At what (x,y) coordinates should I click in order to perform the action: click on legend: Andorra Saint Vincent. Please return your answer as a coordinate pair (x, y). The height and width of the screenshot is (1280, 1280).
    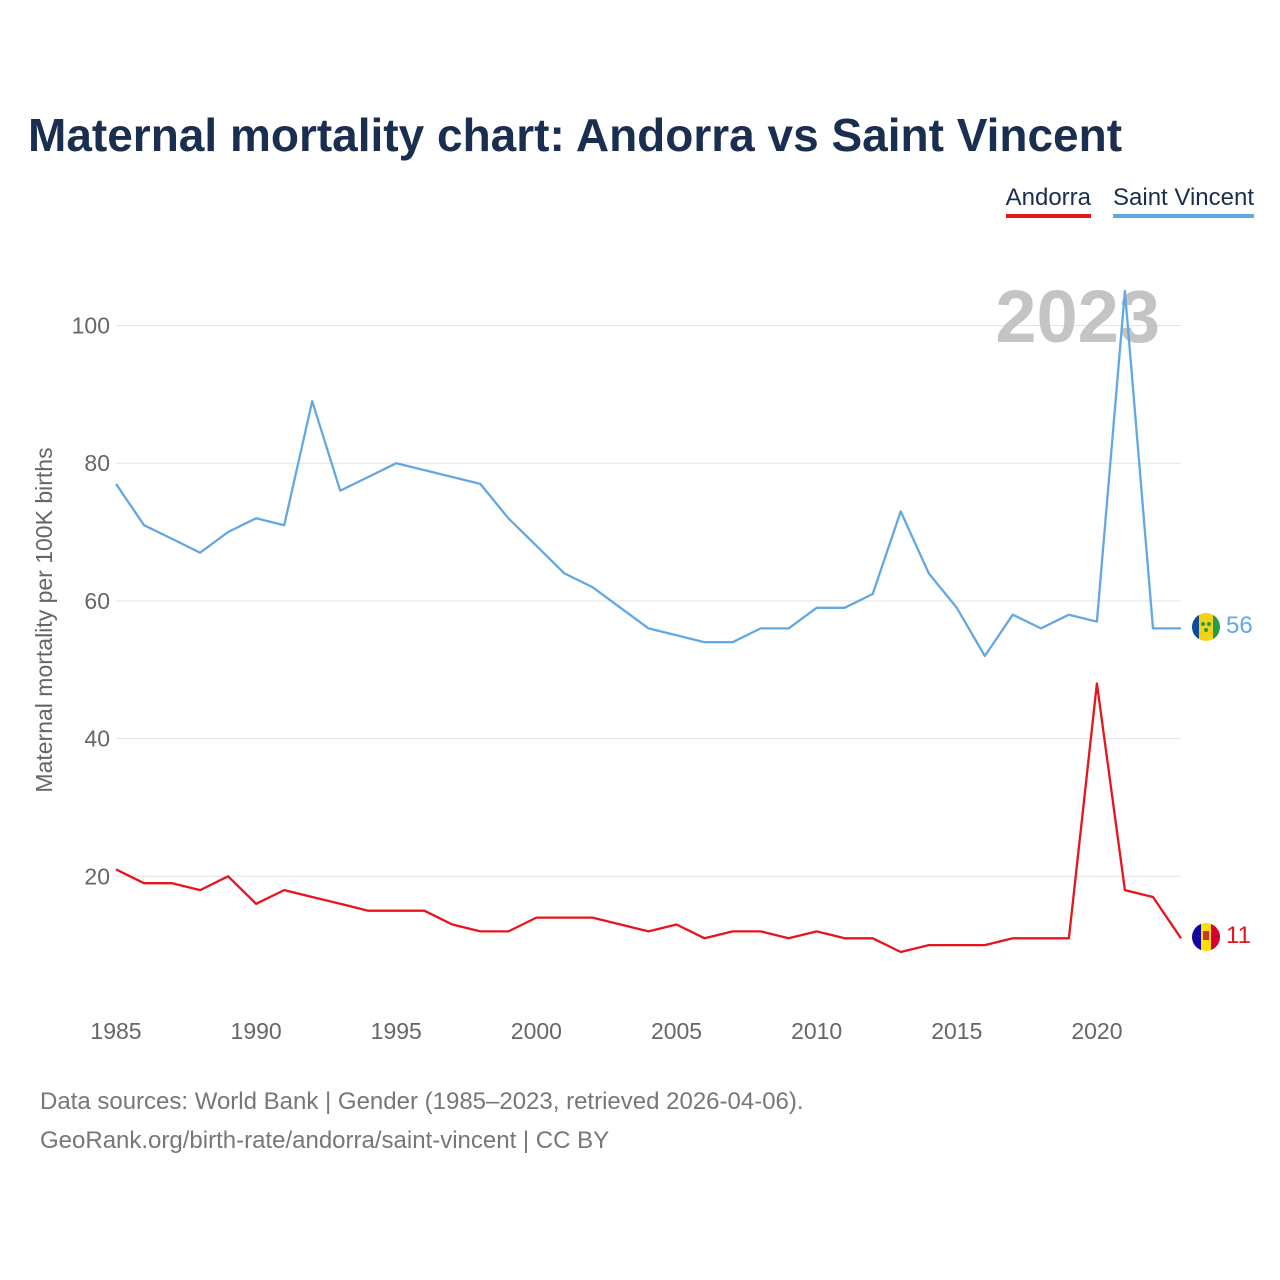
    Looking at the image, I should click on (1129, 201).